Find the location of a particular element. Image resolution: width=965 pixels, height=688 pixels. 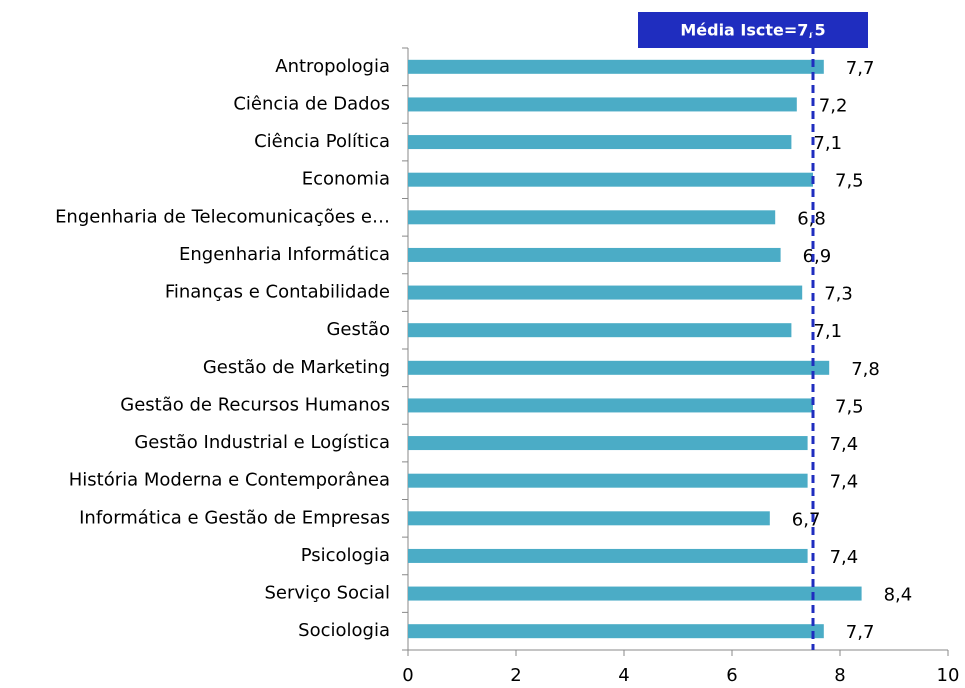

reference-label: Média Iscte=7,5 is located at coordinates (752, 30).